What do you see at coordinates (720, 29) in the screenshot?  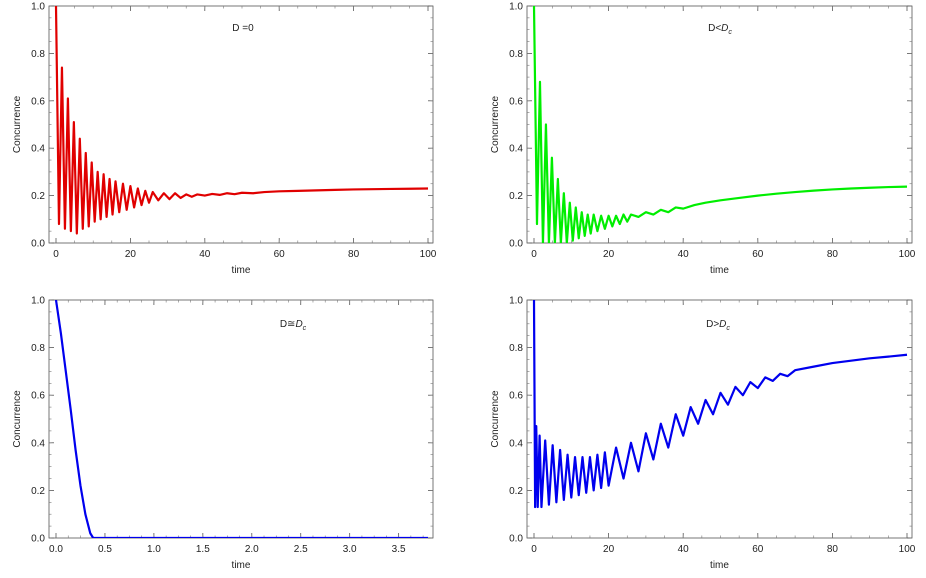 I see `panel-annotation: D<Dc` at bounding box center [720, 29].